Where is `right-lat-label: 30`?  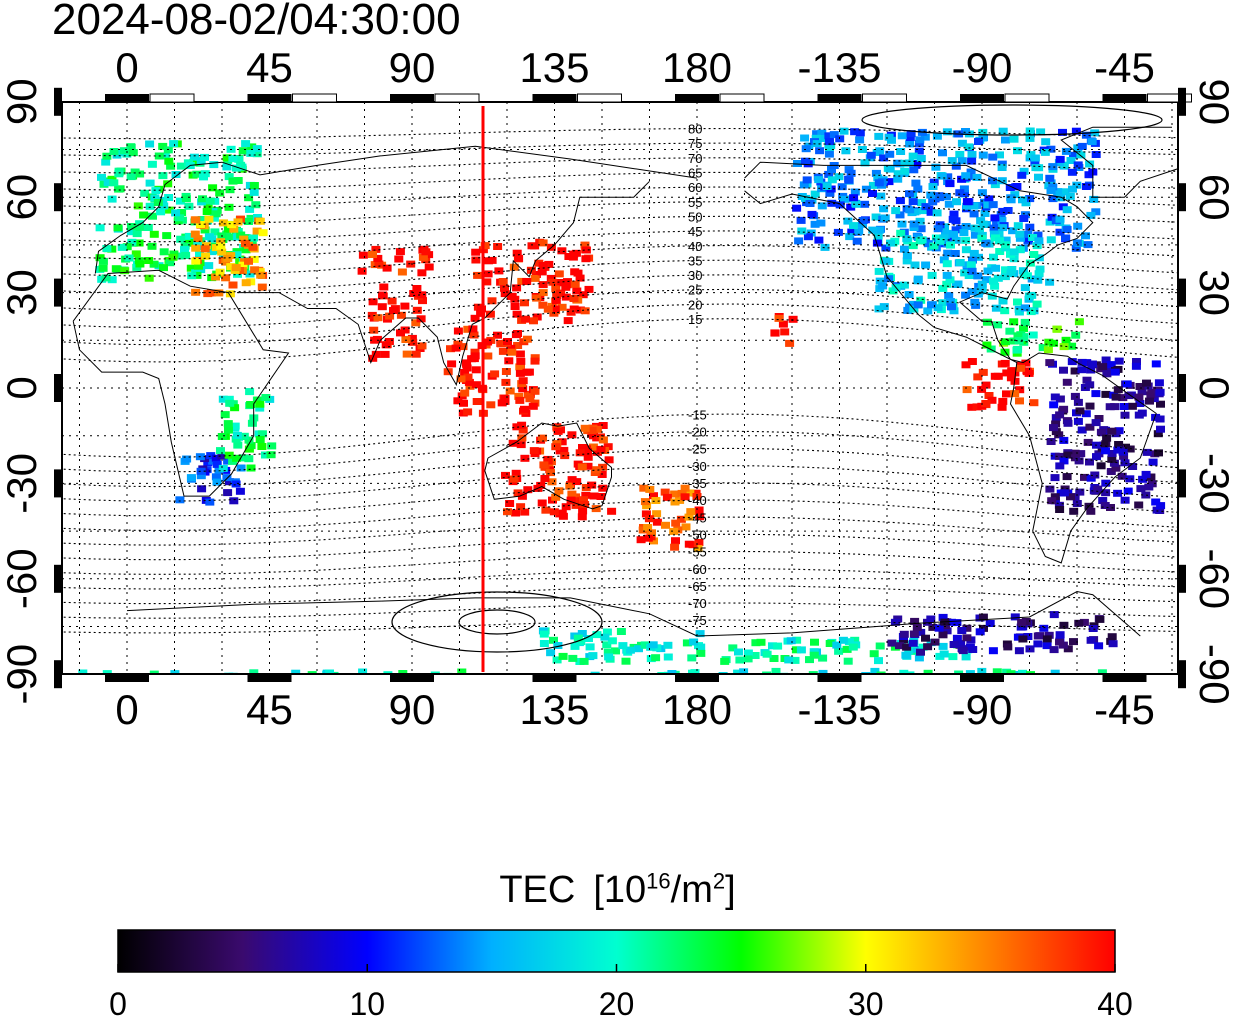
right-lat-label: 30 is located at coordinates (1213, 292).